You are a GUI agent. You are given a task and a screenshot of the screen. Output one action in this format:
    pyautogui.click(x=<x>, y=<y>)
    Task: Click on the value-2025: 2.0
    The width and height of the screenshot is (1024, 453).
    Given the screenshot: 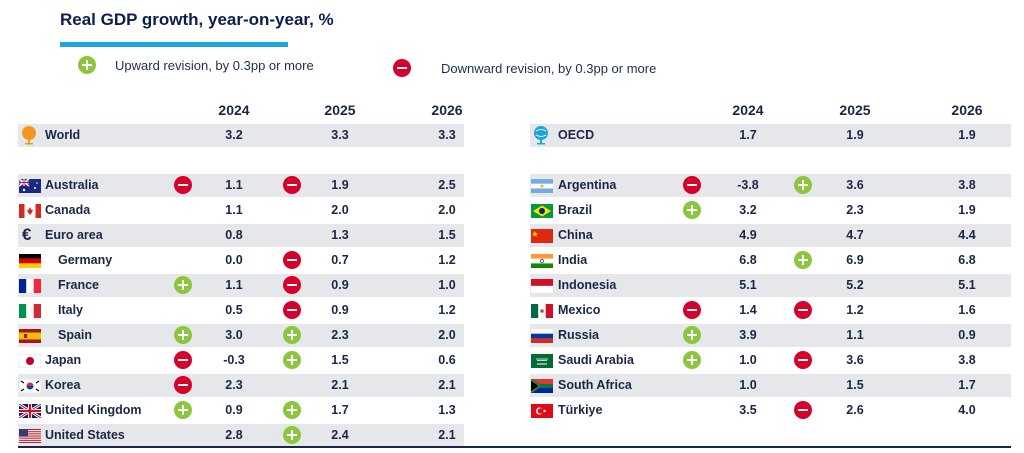 What is the action you would take?
    pyautogui.click(x=340, y=210)
    